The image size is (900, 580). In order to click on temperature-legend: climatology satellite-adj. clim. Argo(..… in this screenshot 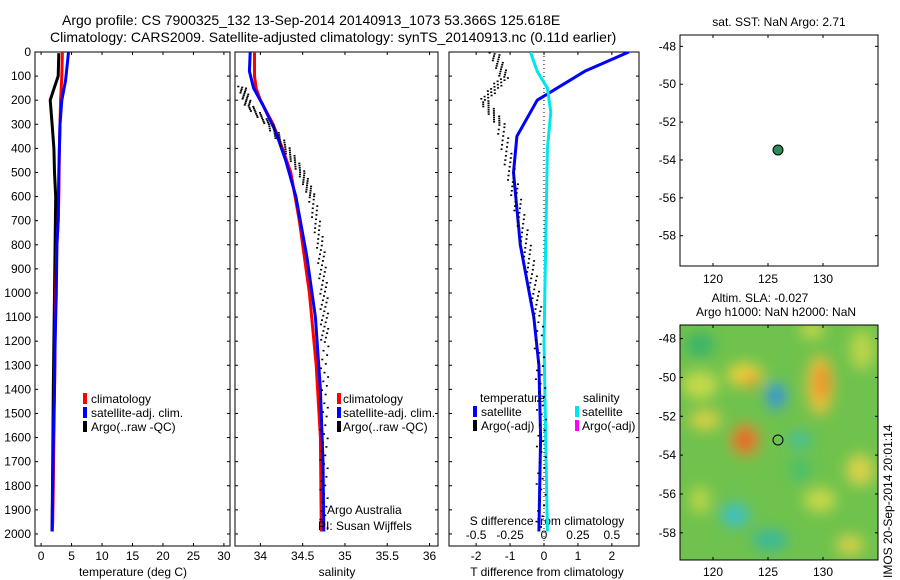, I will do `click(133, 413)`.